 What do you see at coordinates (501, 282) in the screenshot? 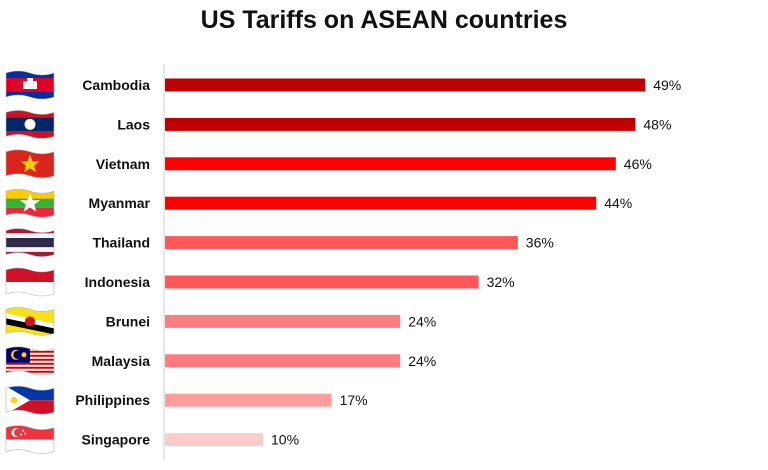
I see `data-label: 32%` at bounding box center [501, 282].